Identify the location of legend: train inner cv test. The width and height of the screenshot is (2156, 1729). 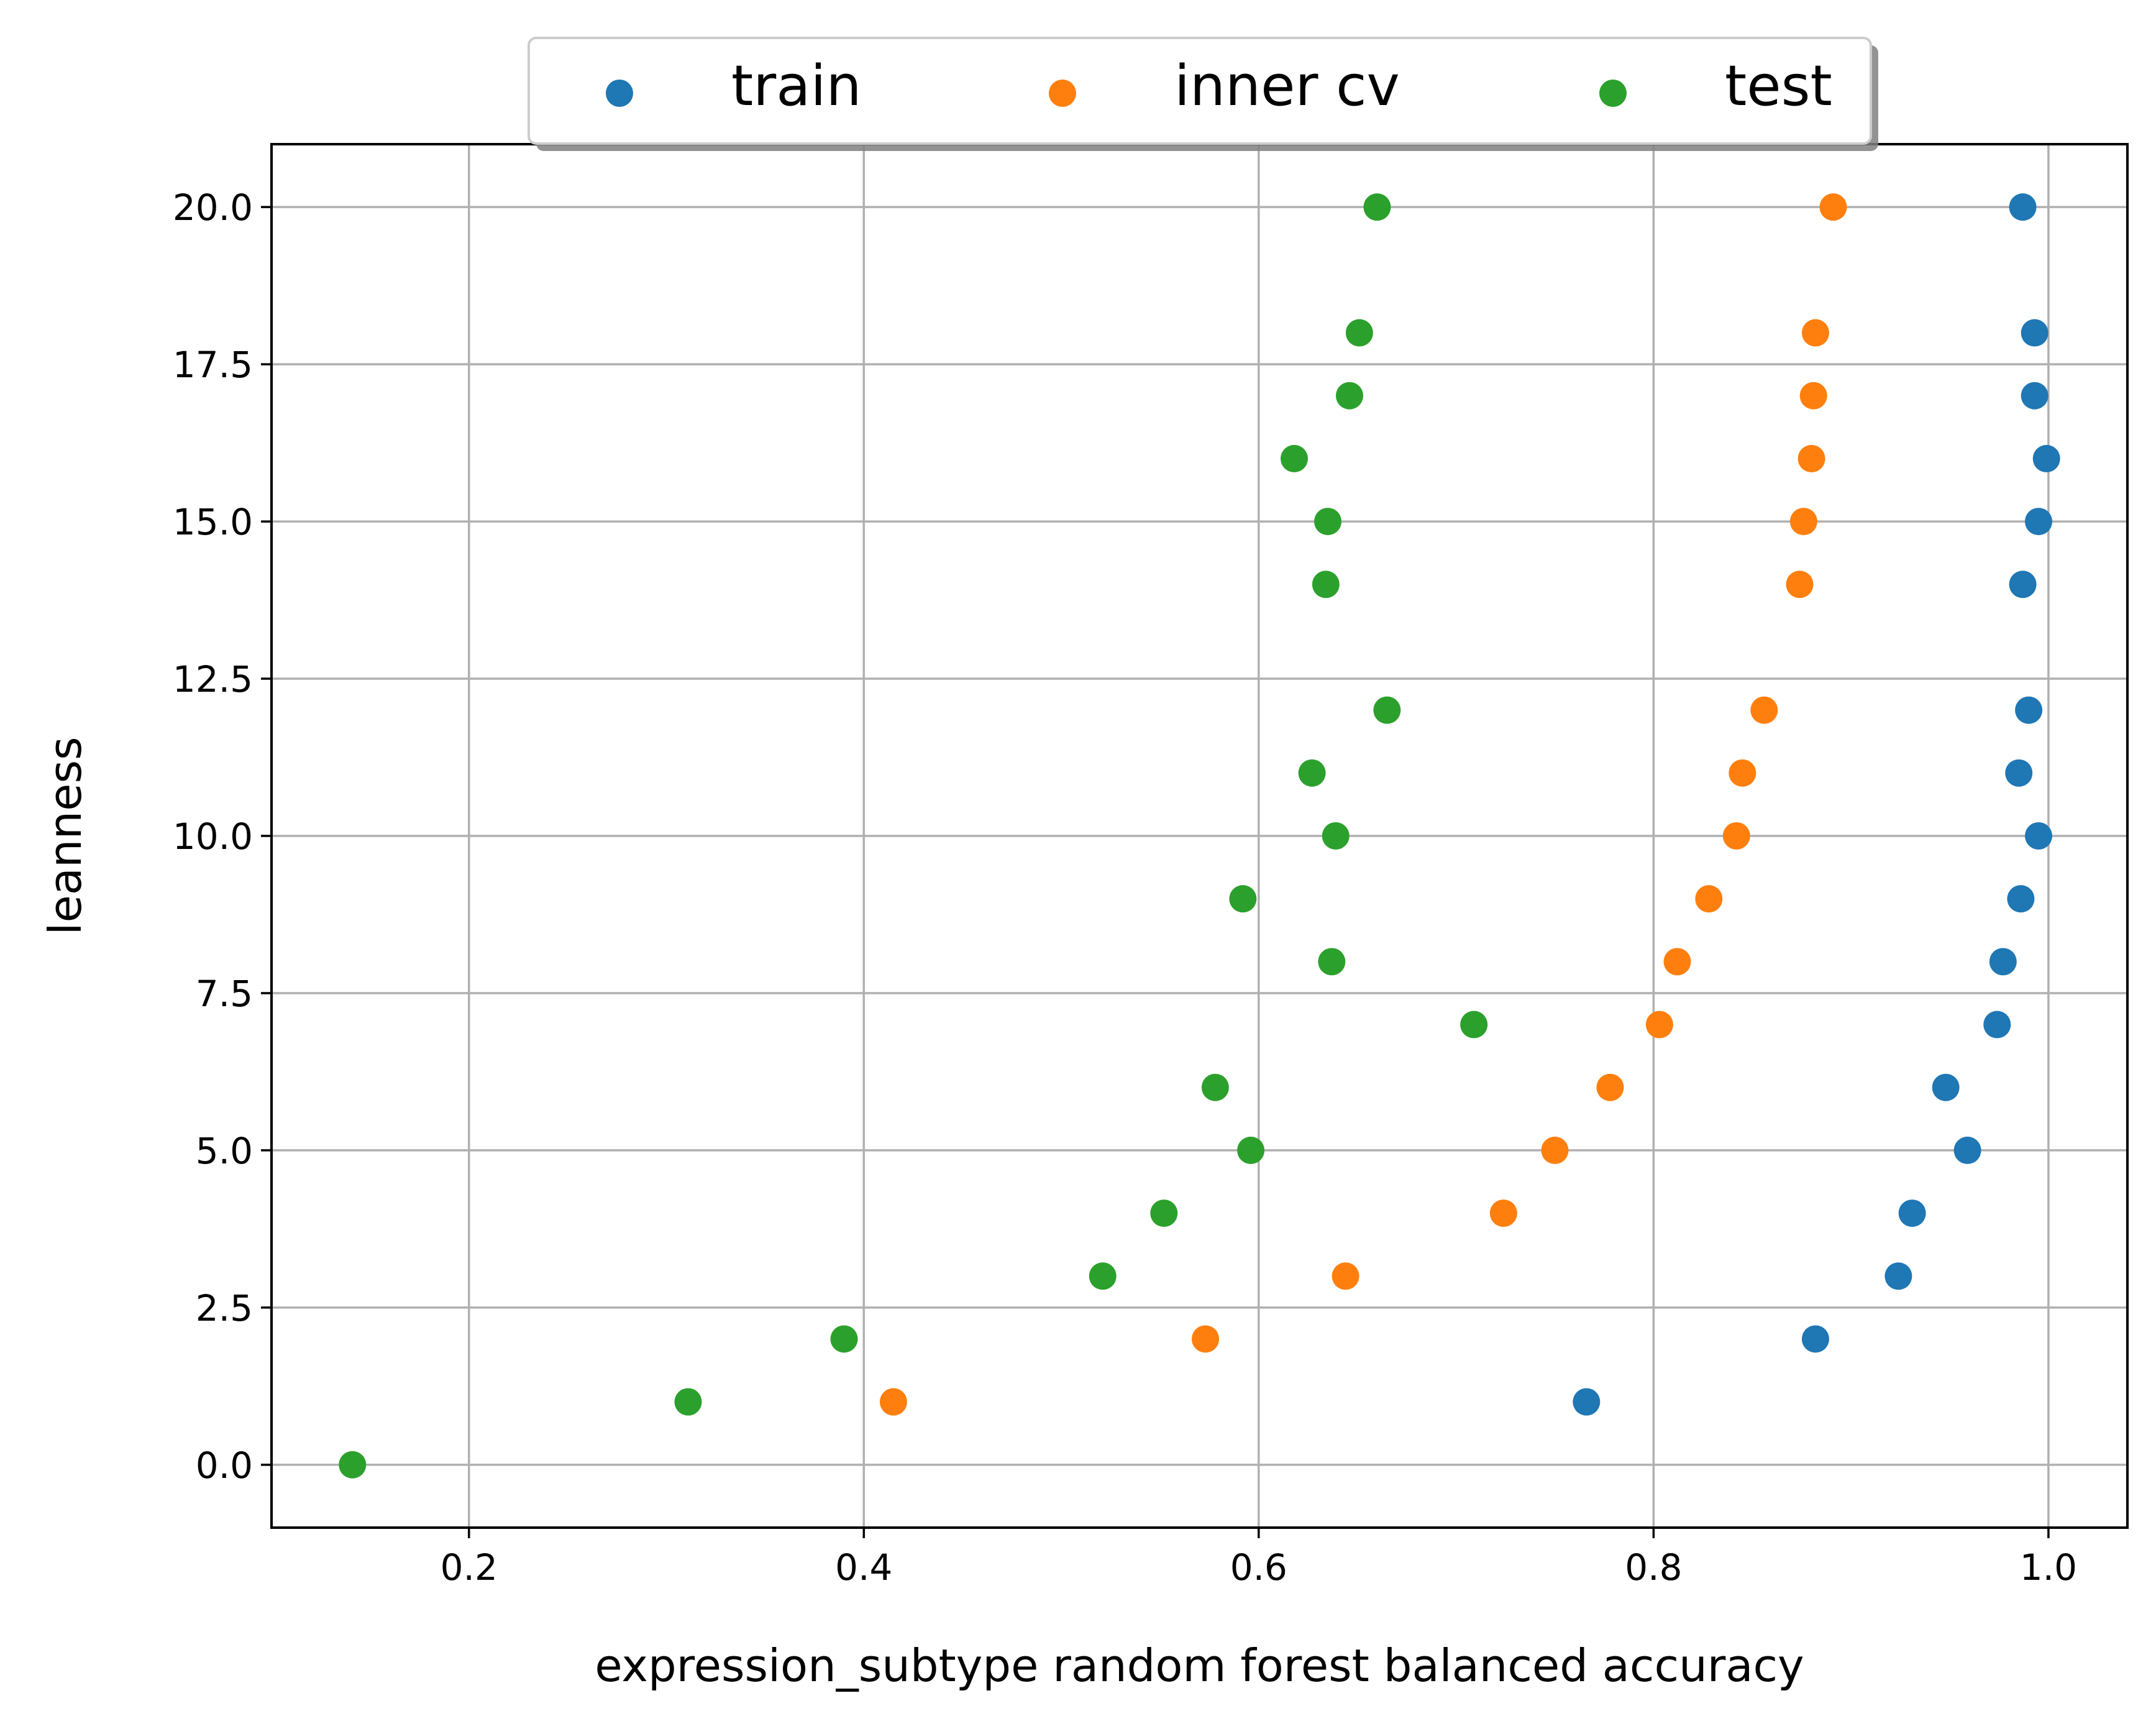
(1203, 94).